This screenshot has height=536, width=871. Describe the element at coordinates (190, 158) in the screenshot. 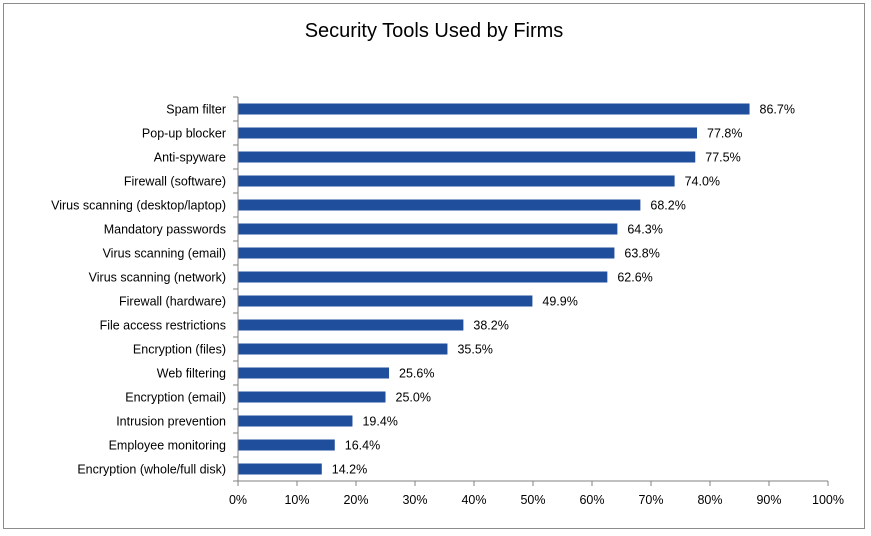

I see `category-label-3: Anti-spyware` at that location.